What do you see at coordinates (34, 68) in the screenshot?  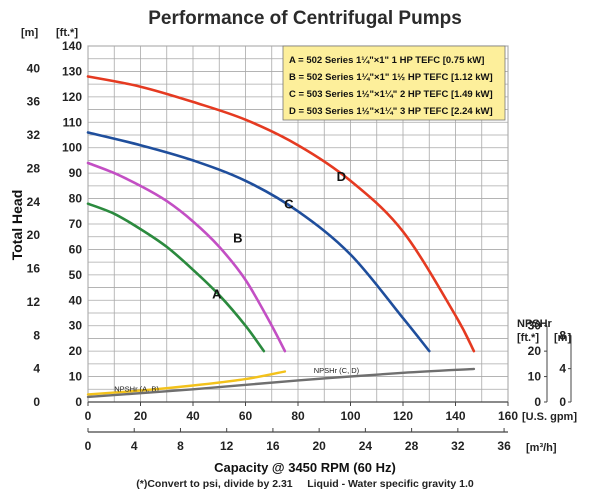 I see `y-tick-label-m: 40` at bounding box center [34, 68].